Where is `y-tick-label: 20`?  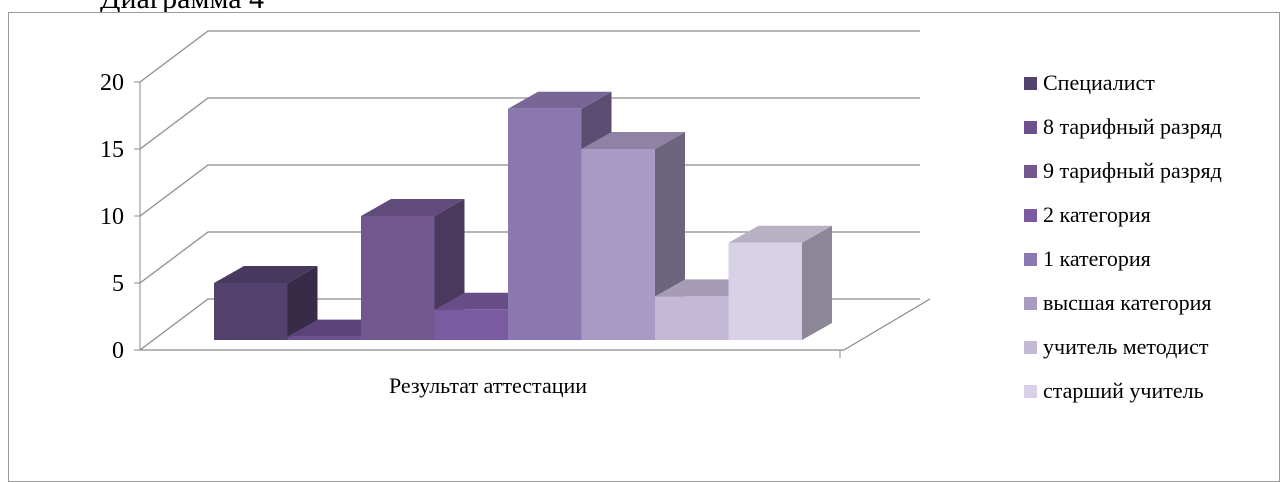
y-tick-label: 20 is located at coordinates (112, 83).